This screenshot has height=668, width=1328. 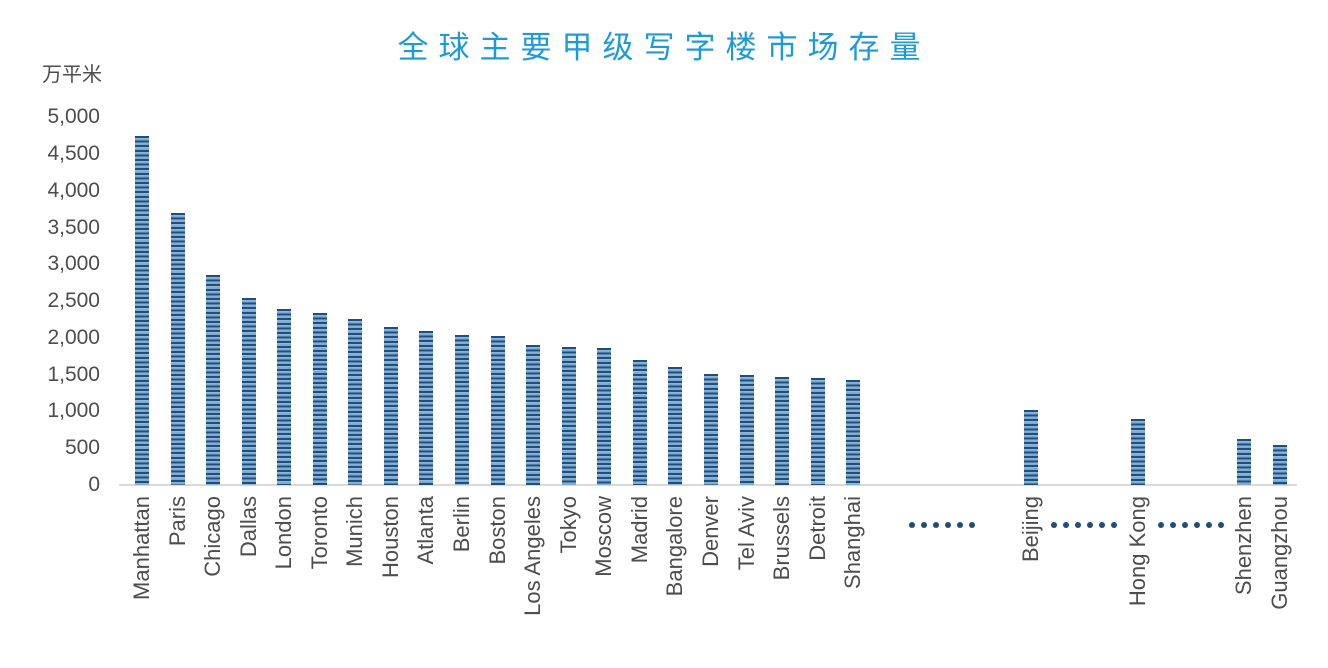 I want to click on y-tick-2500: 2,500, so click(x=73, y=301).